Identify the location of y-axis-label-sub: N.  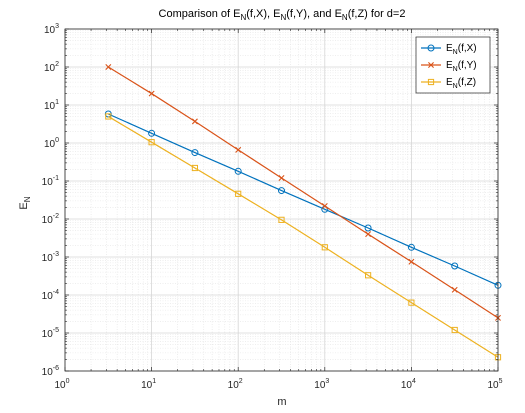
(27, 199).